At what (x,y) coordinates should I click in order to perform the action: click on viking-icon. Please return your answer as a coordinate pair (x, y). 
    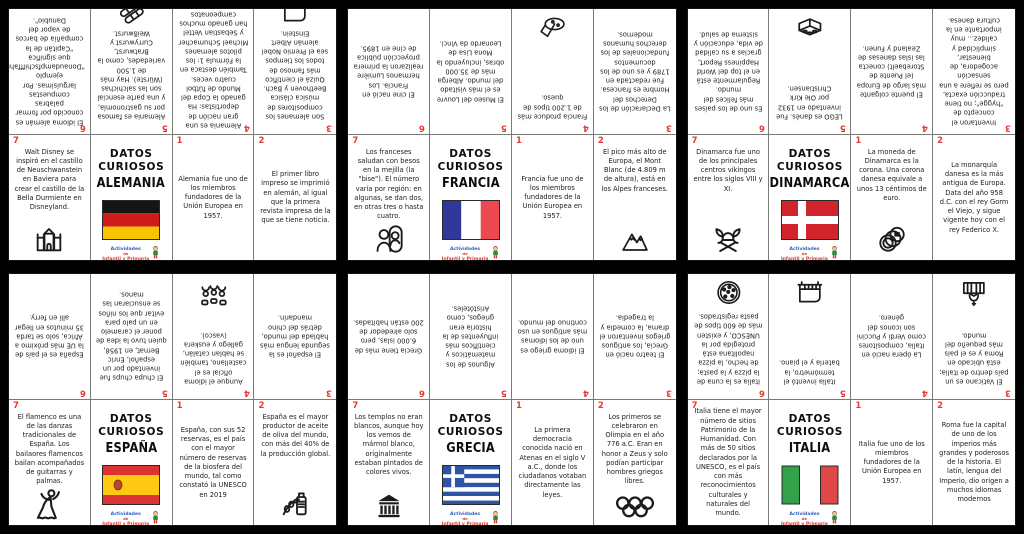
    Looking at the image, I should click on (728, 238).